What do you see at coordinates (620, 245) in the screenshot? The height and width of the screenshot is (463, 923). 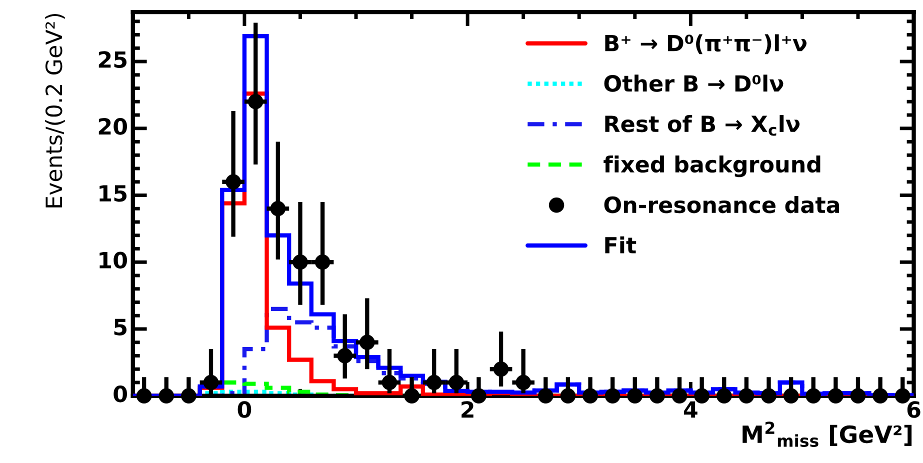 I see `legend-label: Fit` at bounding box center [620, 245].